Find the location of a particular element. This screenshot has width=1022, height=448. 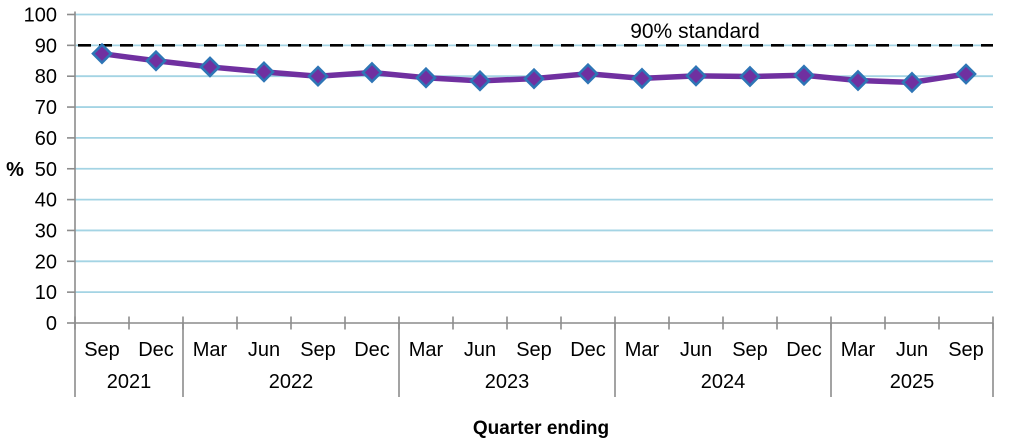

year-label: 2025 is located at coordinates (912, 382).